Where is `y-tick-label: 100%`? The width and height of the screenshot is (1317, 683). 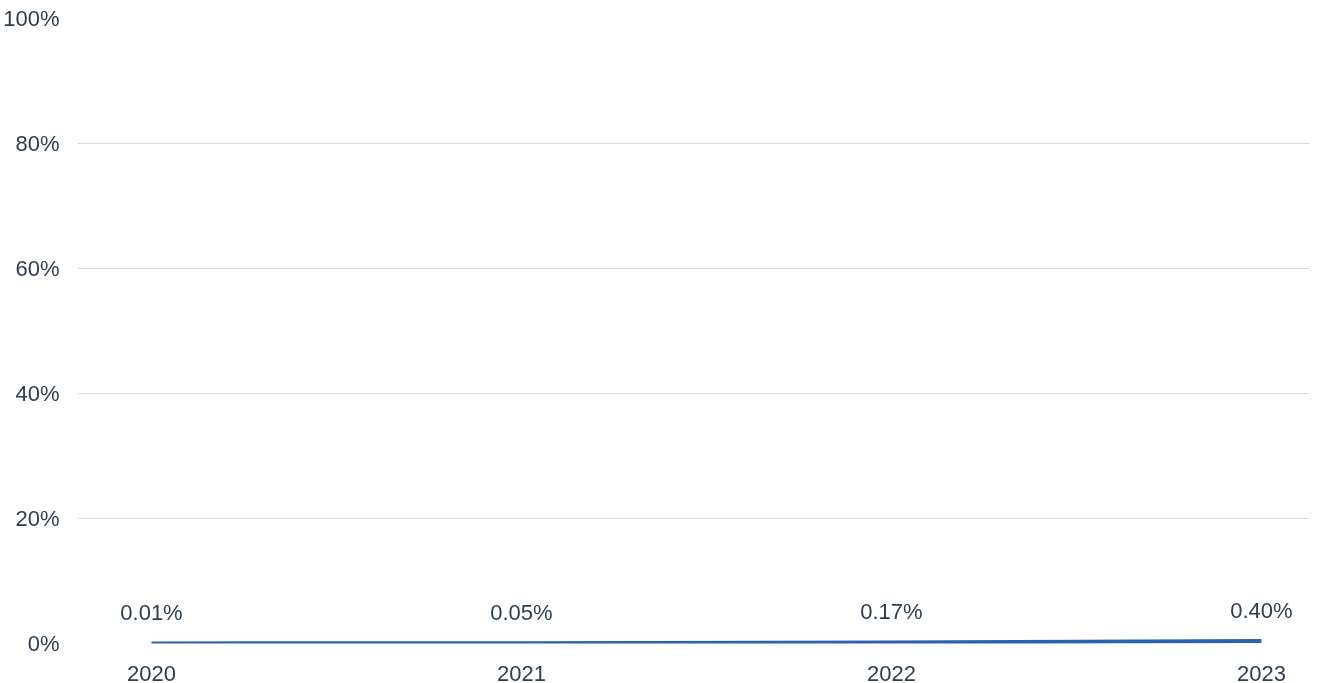 y-tick-label: 100% is located at coordinates (31, 18).